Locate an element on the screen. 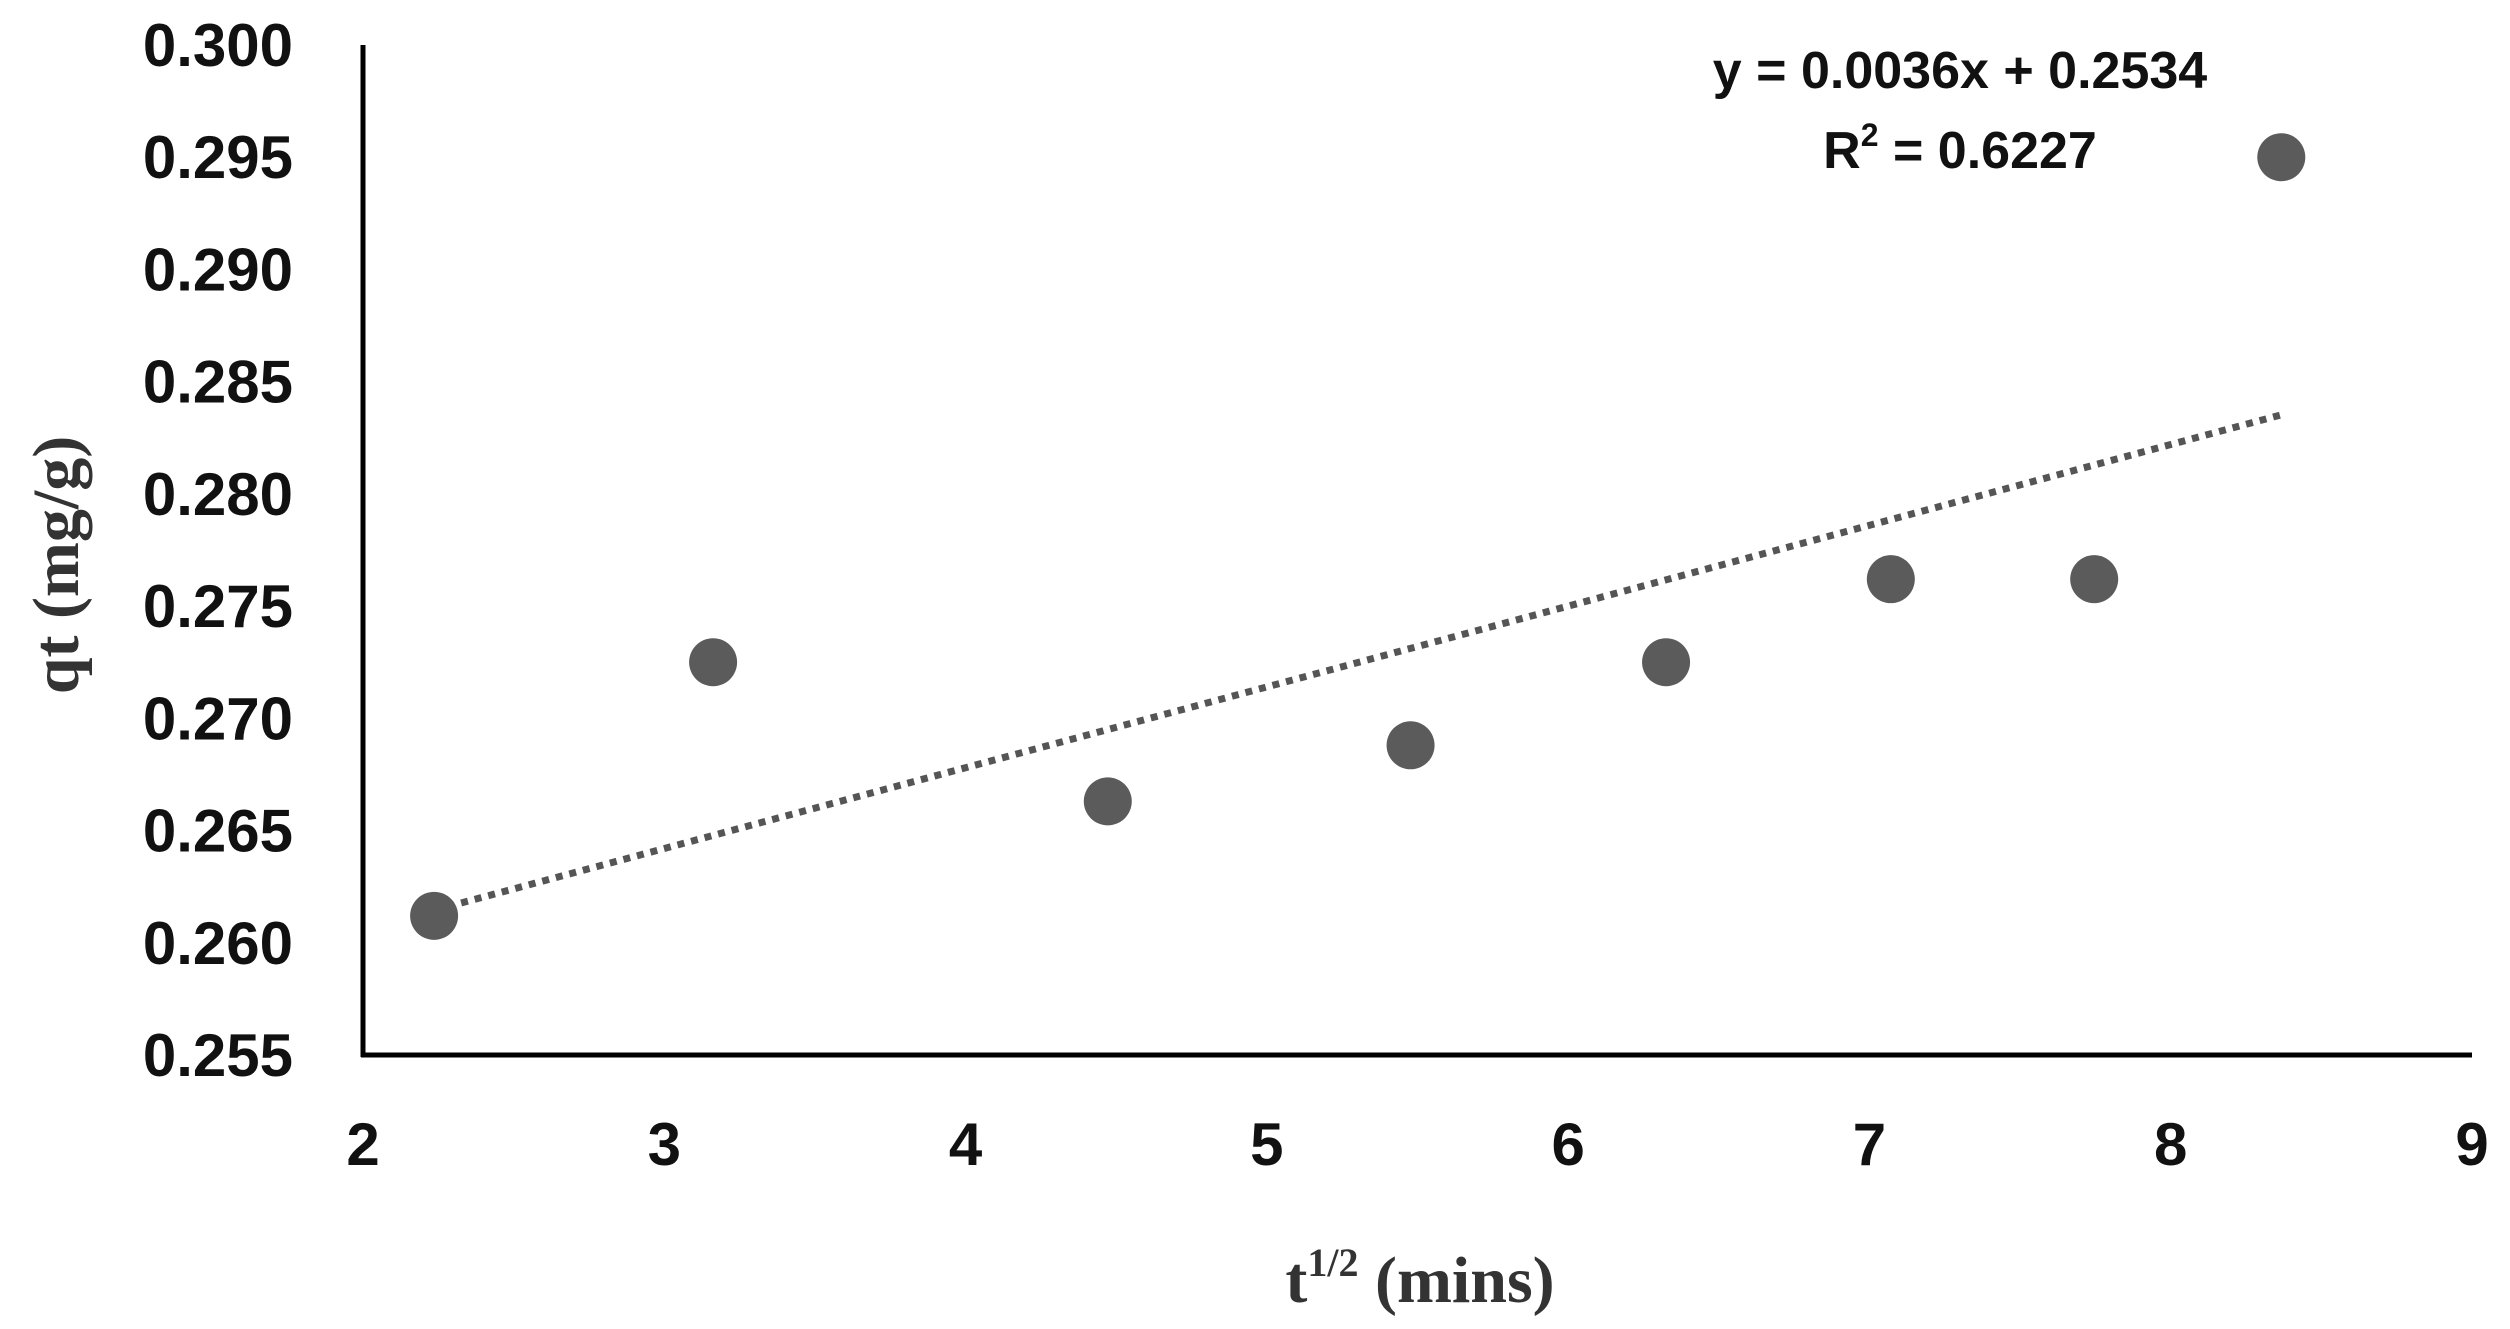 The height and width of the screenshot is (1329, 2510). x-tick-label: 6 is located at coordinates (1567, 1144).